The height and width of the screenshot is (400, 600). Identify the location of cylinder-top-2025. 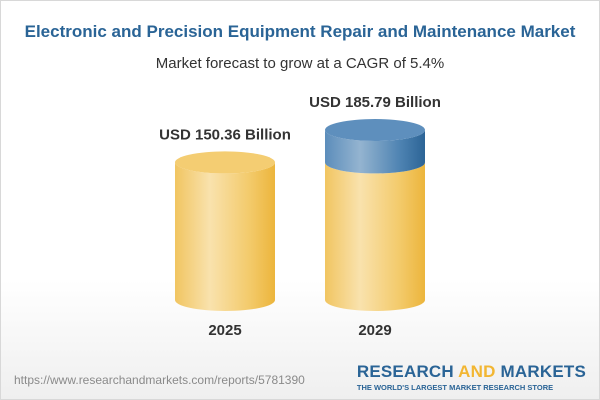
(225, 162).